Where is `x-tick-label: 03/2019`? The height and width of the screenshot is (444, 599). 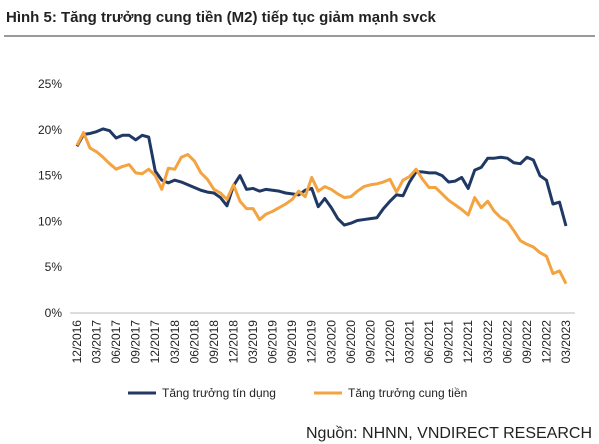 x-tick-label: 03/2019 is located at coordinates (253, 342).